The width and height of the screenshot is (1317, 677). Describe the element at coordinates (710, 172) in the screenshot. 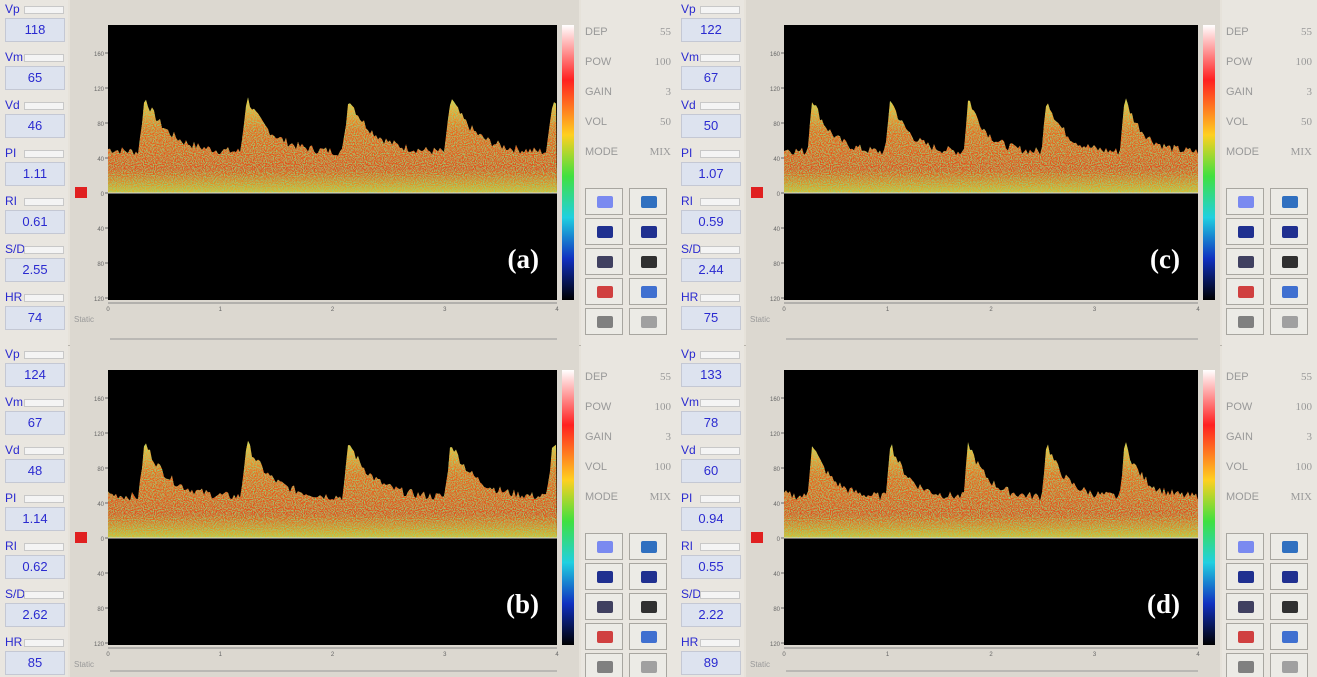

I see `measurement-column: Vp 122 Vm 67 Vd 50 PI 1.07 RI 0.59 S/D 2.44 HR 75` at that location.